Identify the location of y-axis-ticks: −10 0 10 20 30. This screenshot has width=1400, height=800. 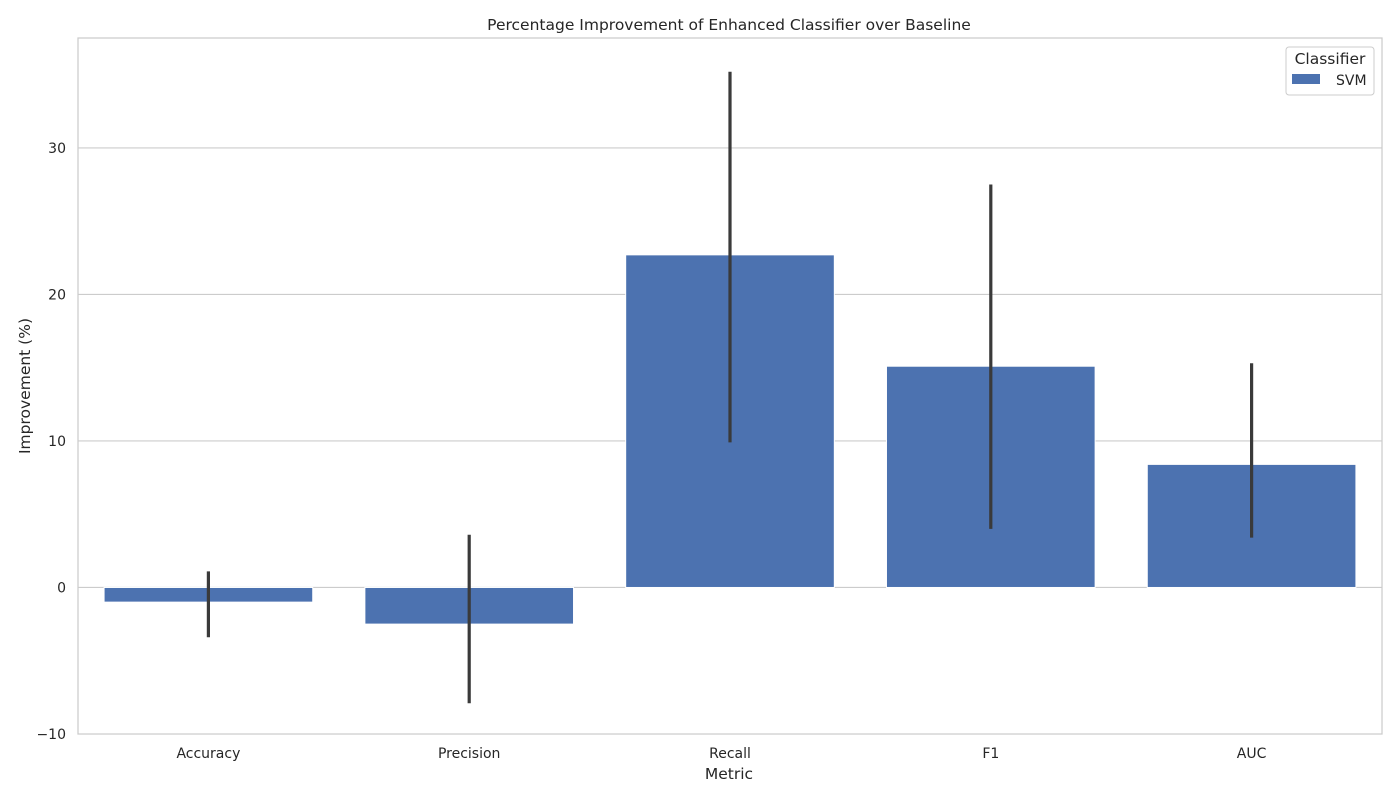
(51, 442).